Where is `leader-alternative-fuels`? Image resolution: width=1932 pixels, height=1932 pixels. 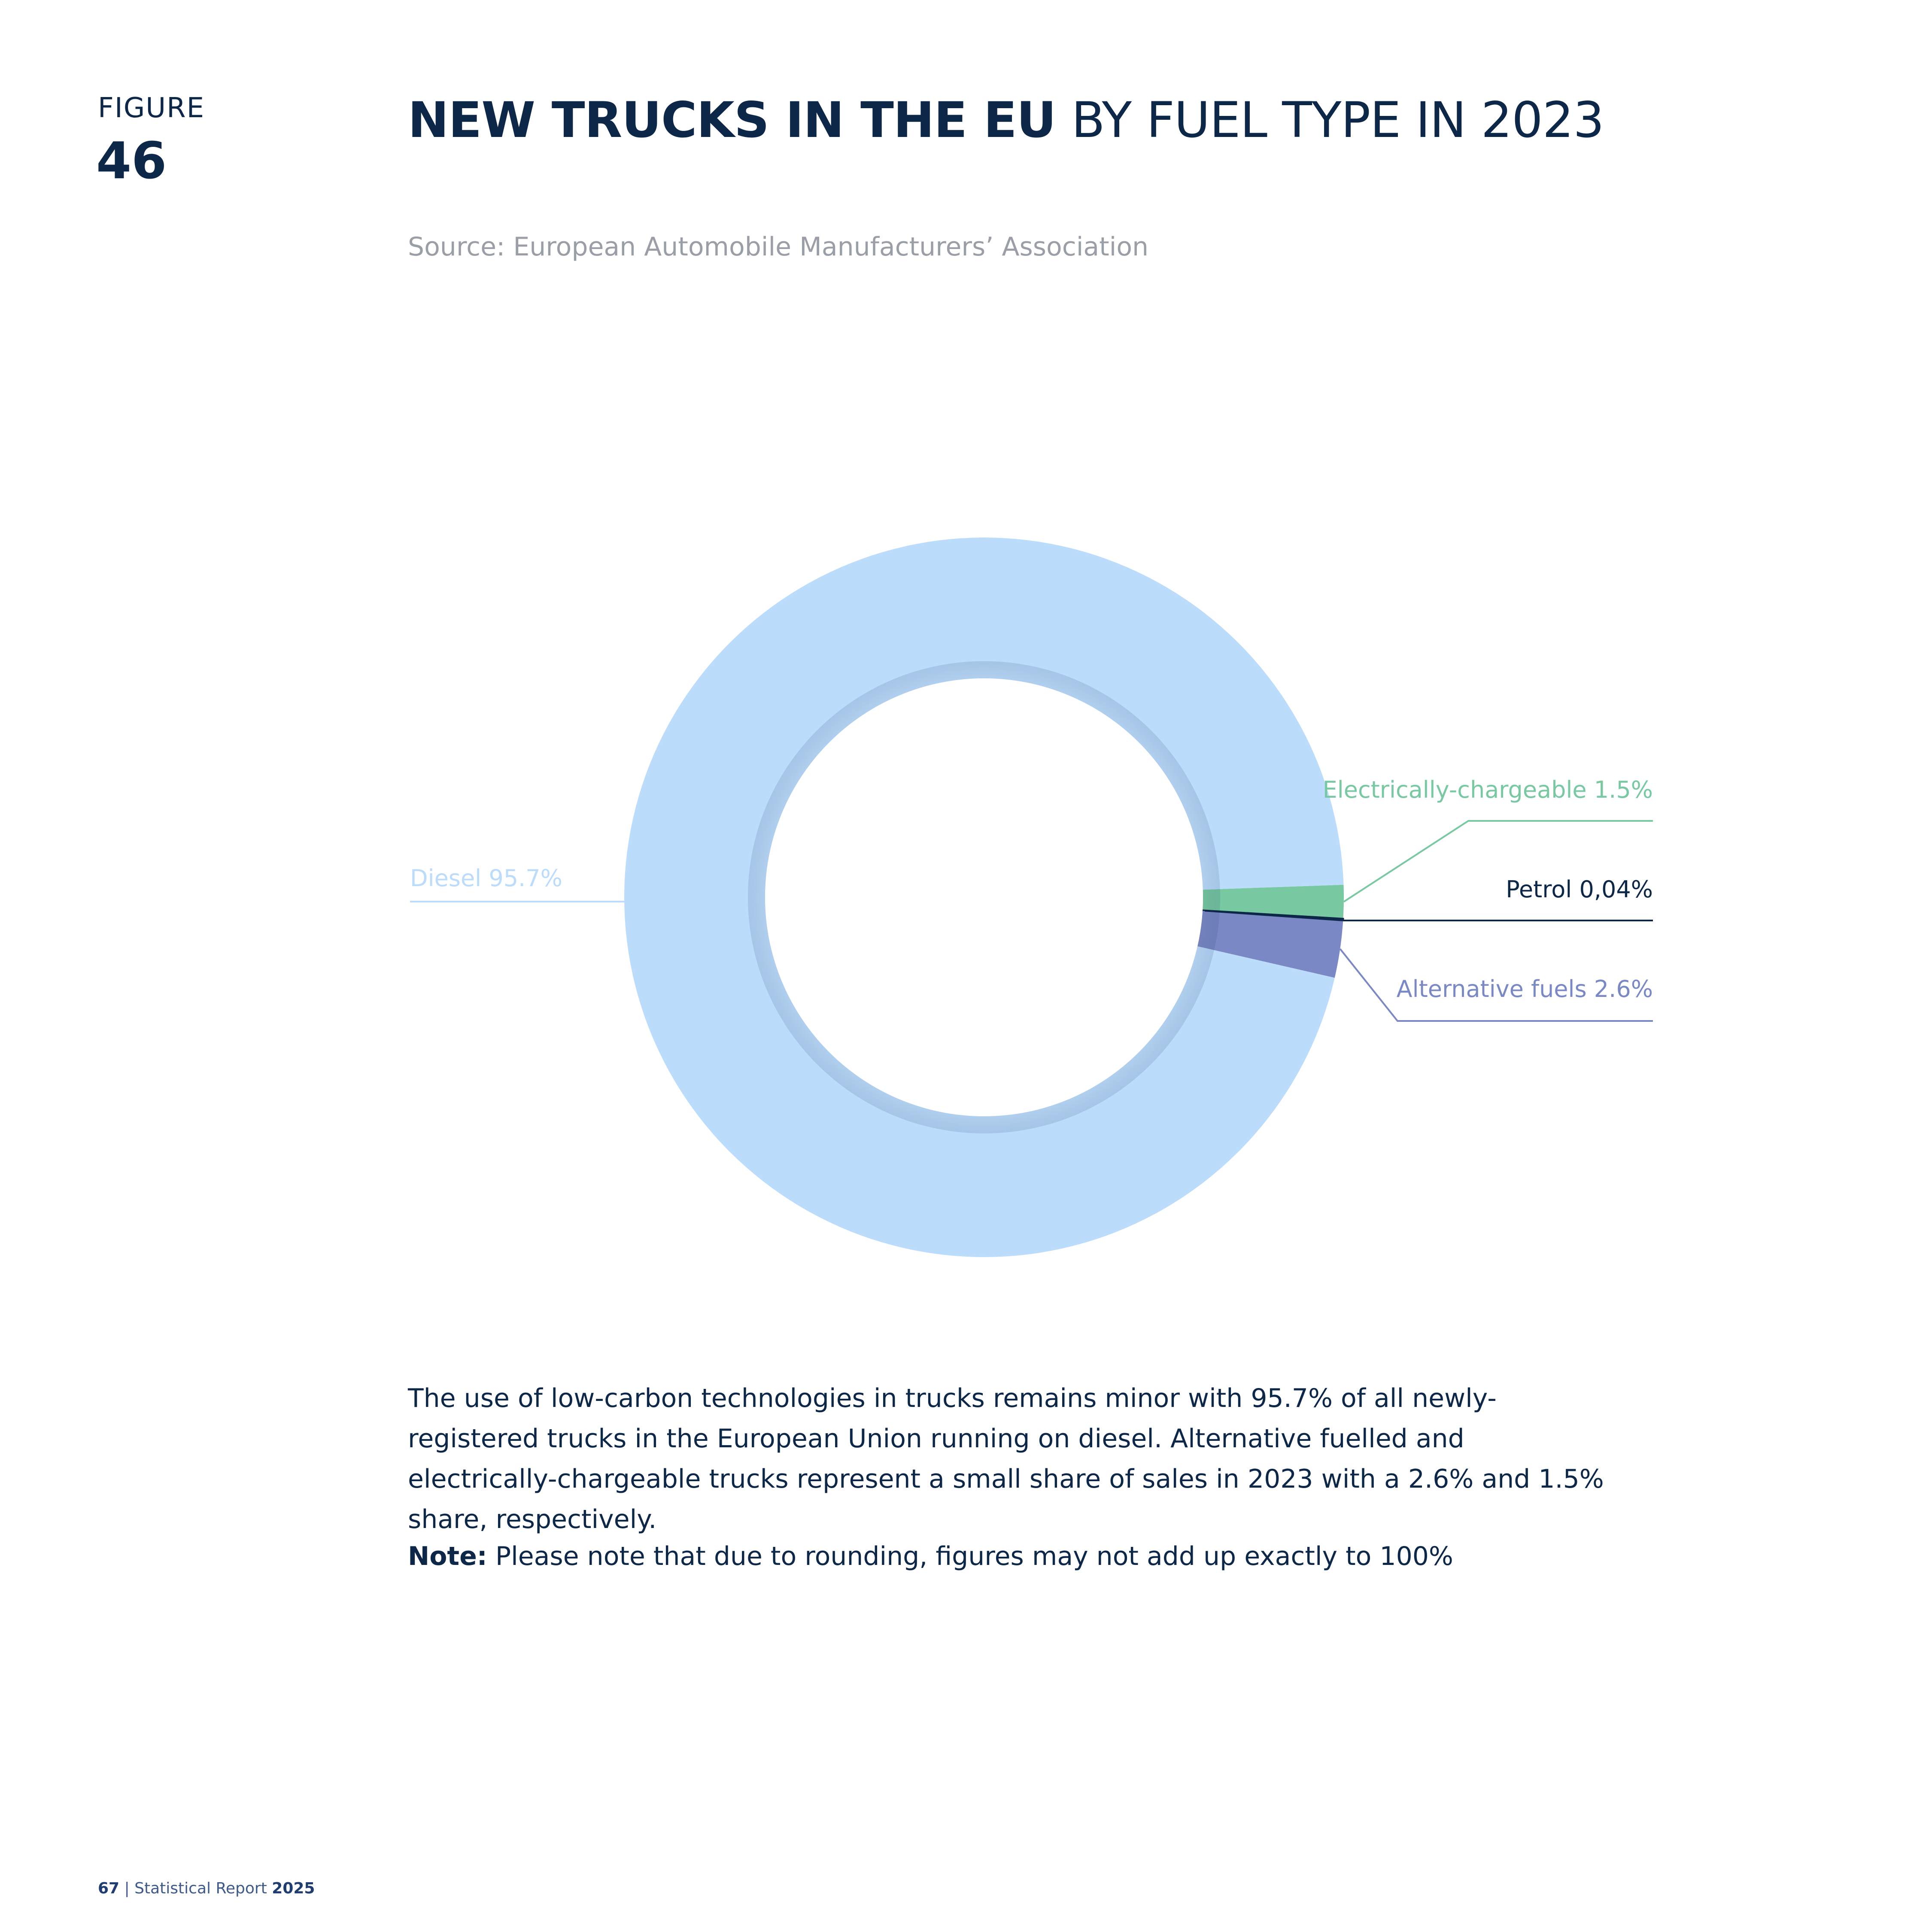 leader-alternative-fuels is located at coordinates (1496, 985).